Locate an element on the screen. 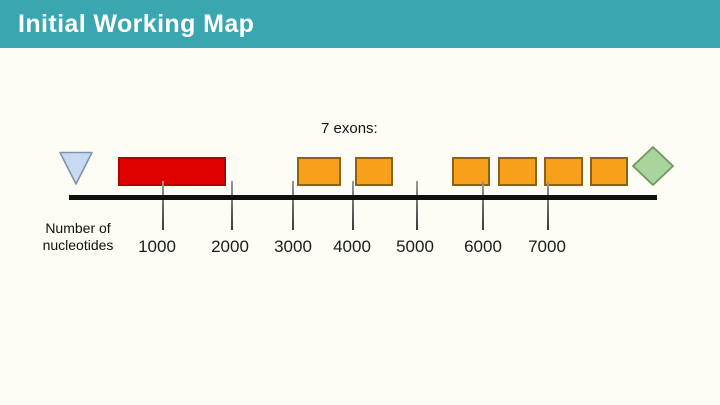  tick-label-6000: 6000 is located at coordinates (483, 246).